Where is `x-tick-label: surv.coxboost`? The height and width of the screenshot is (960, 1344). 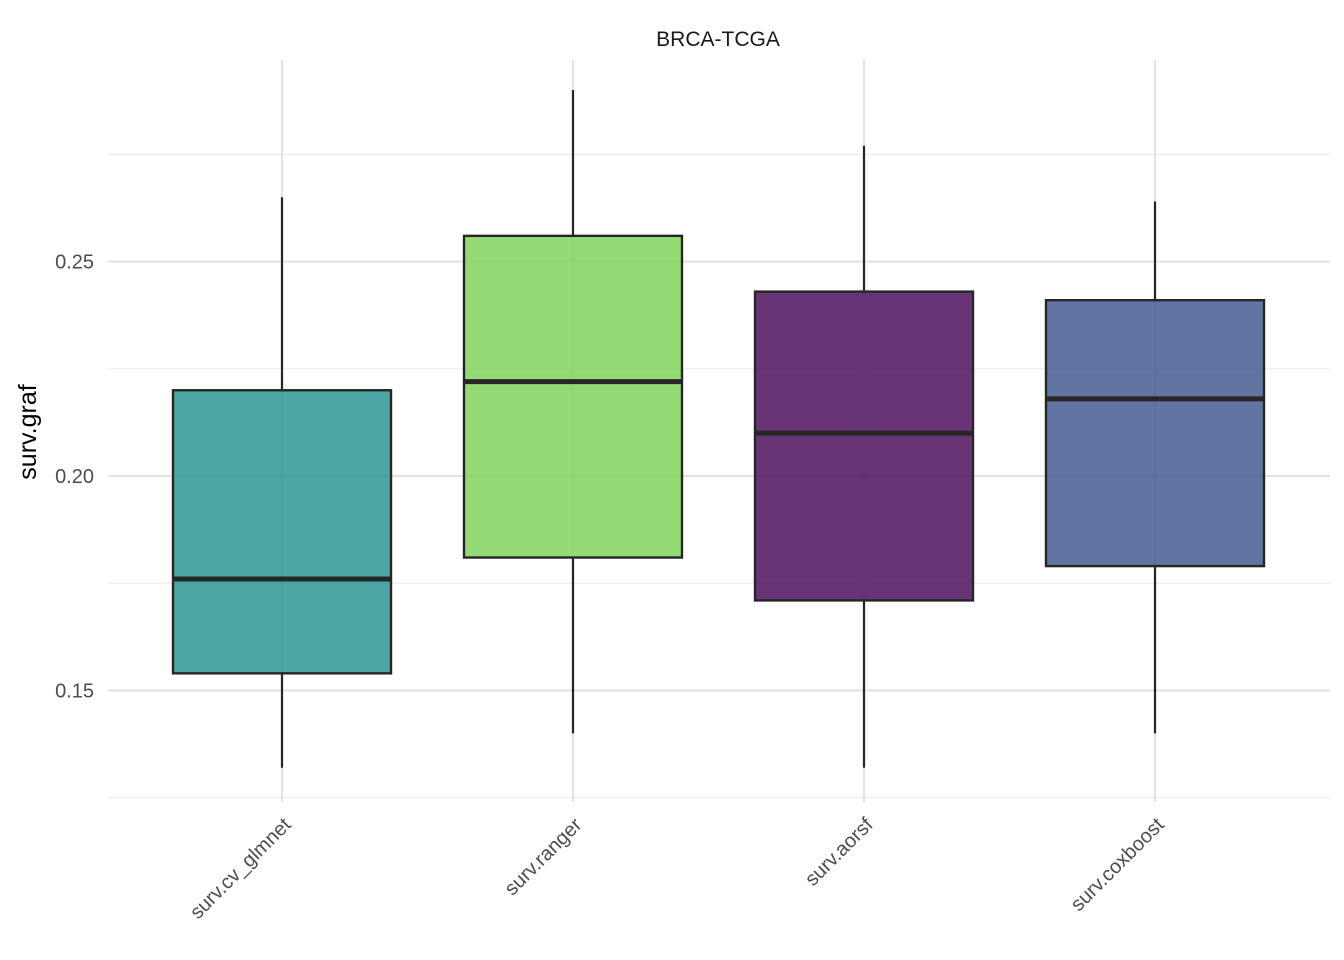
x-tick-label: surv.coxboost is located at coordinates (1118, 865).